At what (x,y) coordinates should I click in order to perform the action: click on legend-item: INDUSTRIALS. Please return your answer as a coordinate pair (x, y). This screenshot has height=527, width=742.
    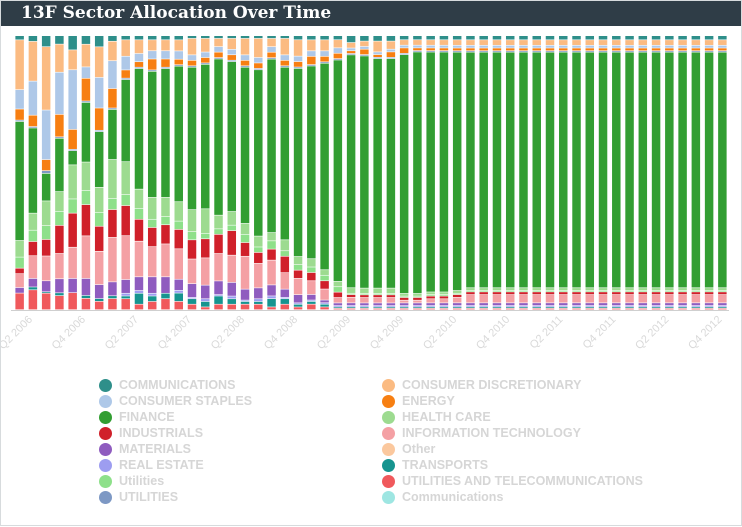
    Looking at the image, I should click on (151, 433).